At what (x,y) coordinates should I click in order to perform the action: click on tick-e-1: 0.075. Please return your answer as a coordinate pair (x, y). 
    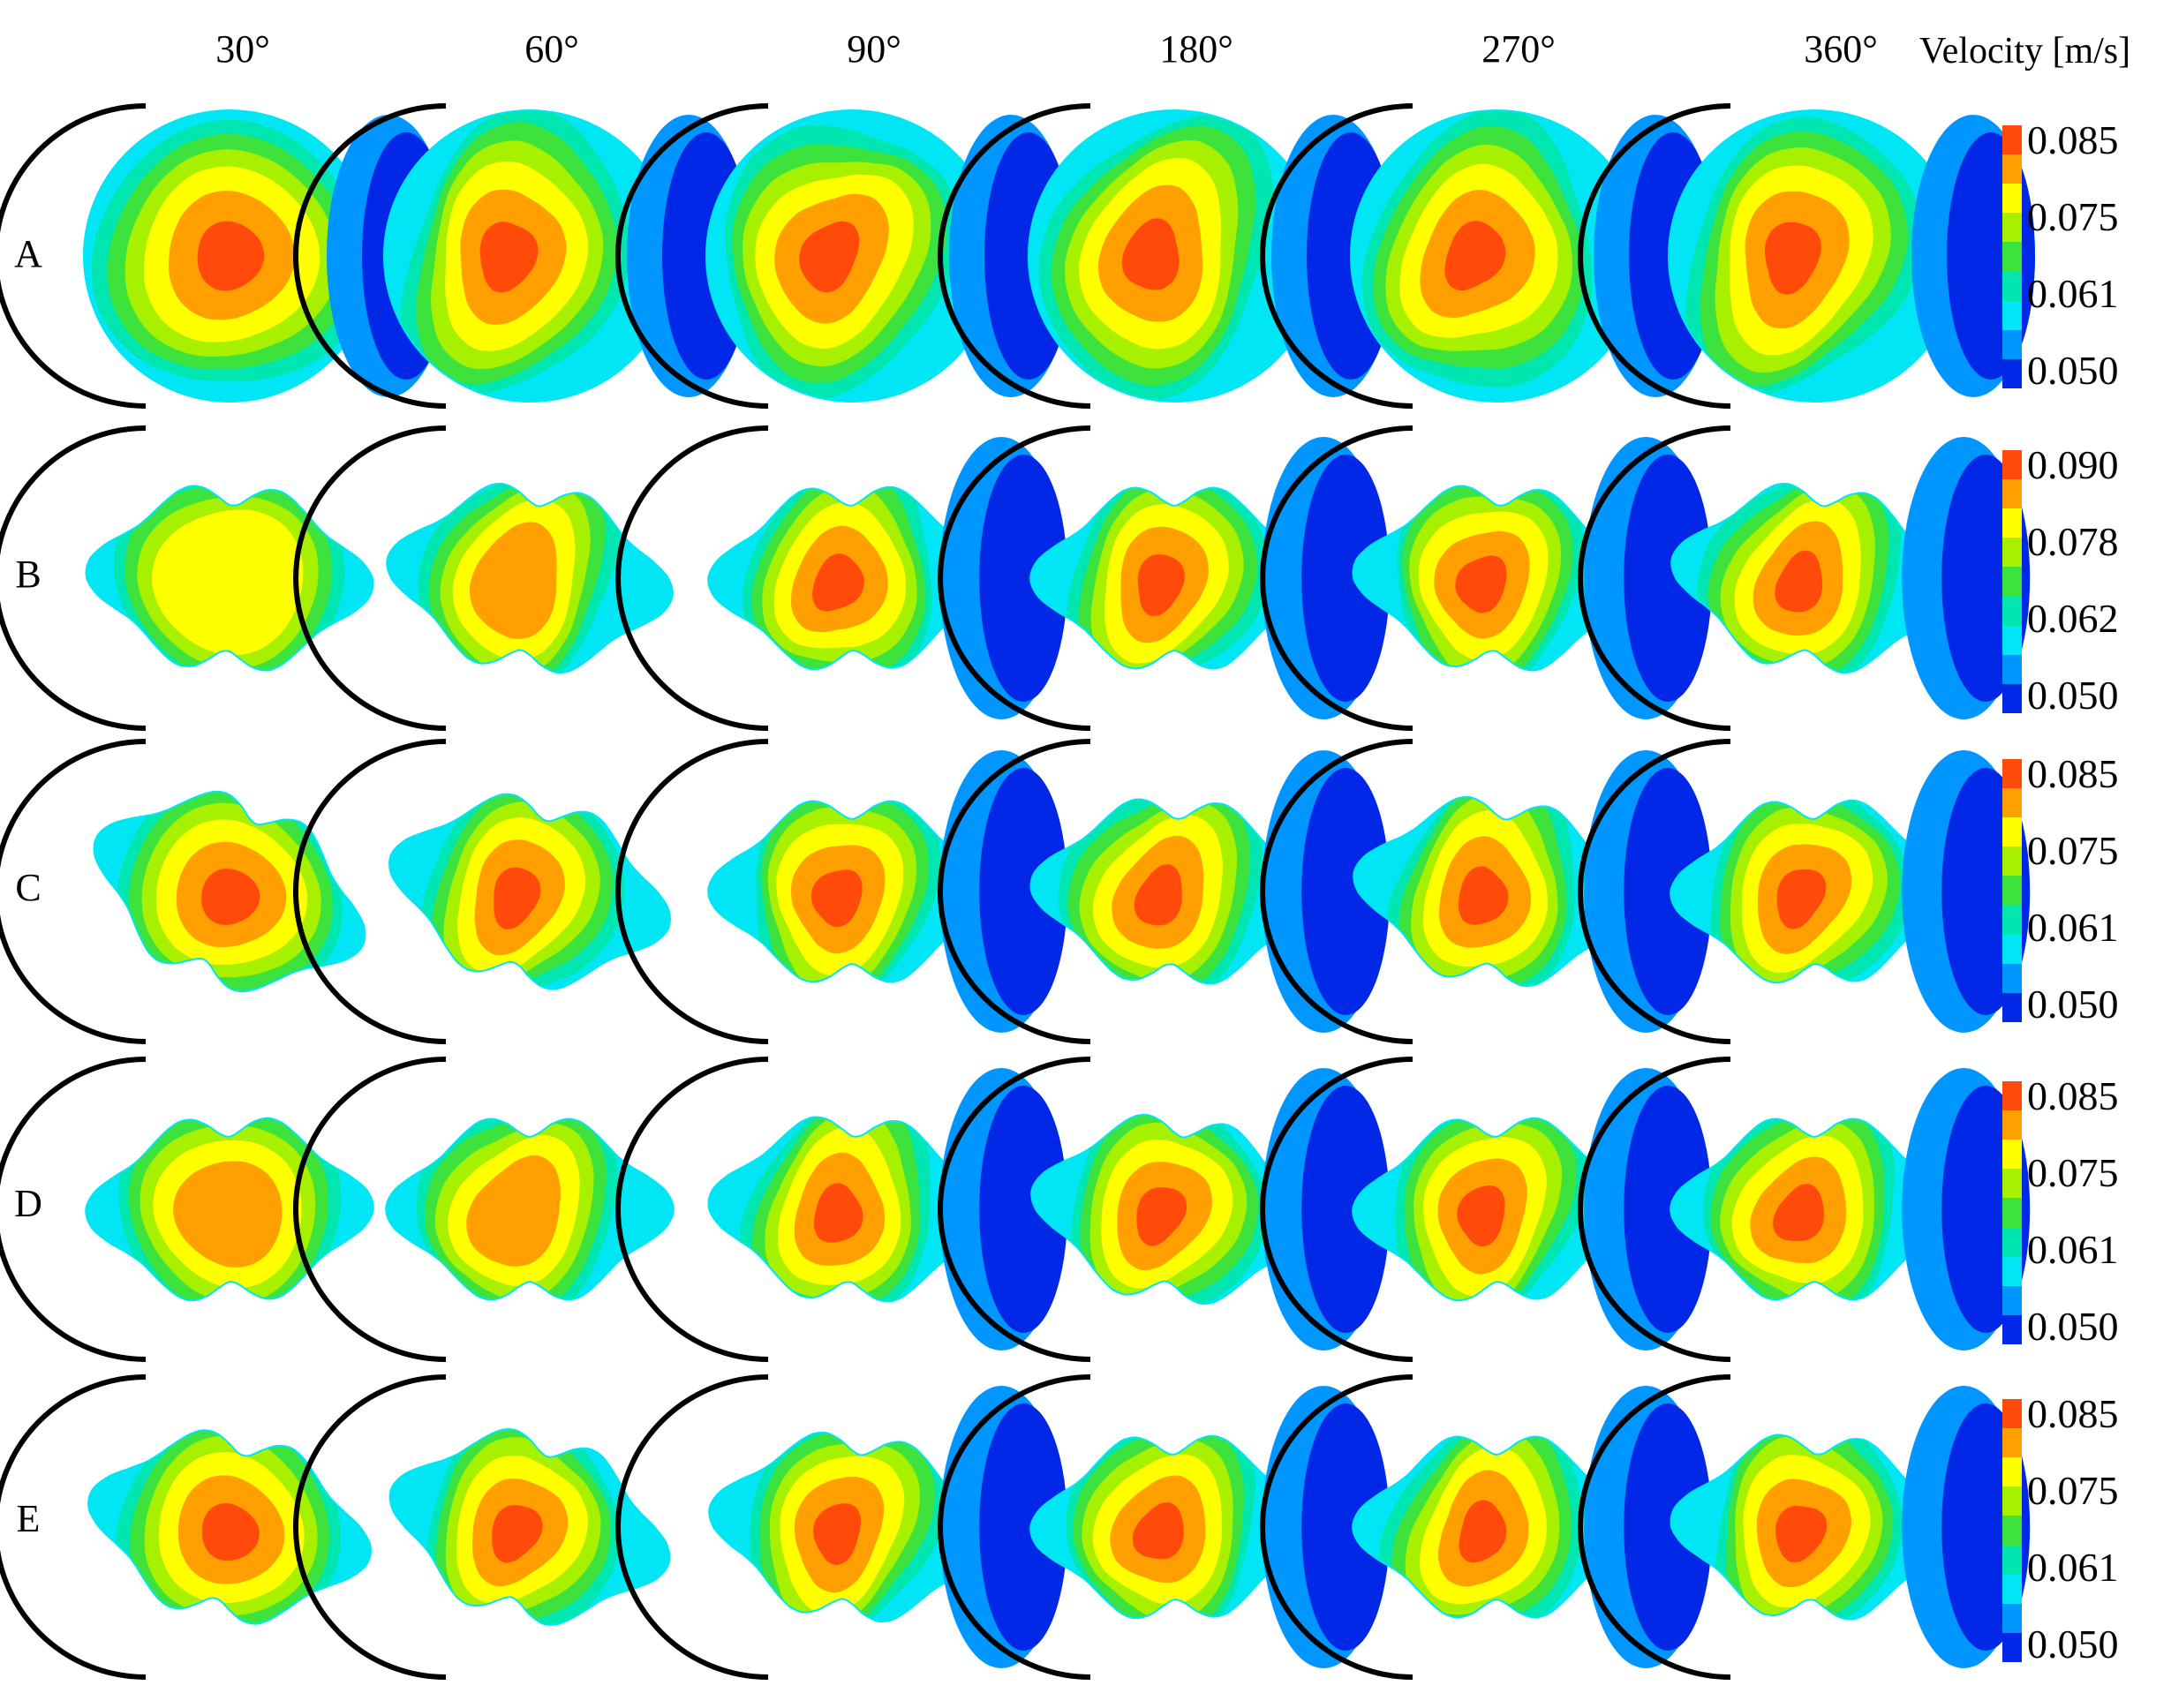
    Looking at the image, I should click on (2073, 1491).